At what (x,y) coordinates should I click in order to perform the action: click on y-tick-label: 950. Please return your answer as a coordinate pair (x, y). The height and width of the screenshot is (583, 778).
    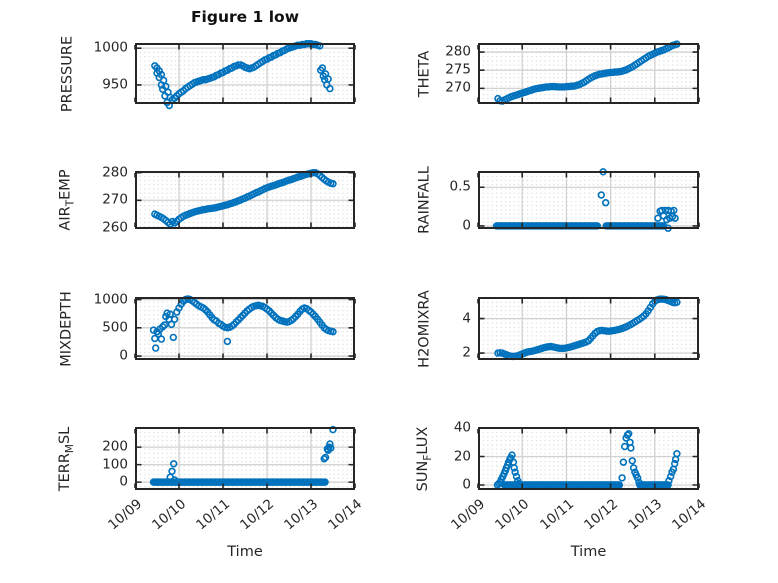
    Looking at the image, I should click on (115, 84).